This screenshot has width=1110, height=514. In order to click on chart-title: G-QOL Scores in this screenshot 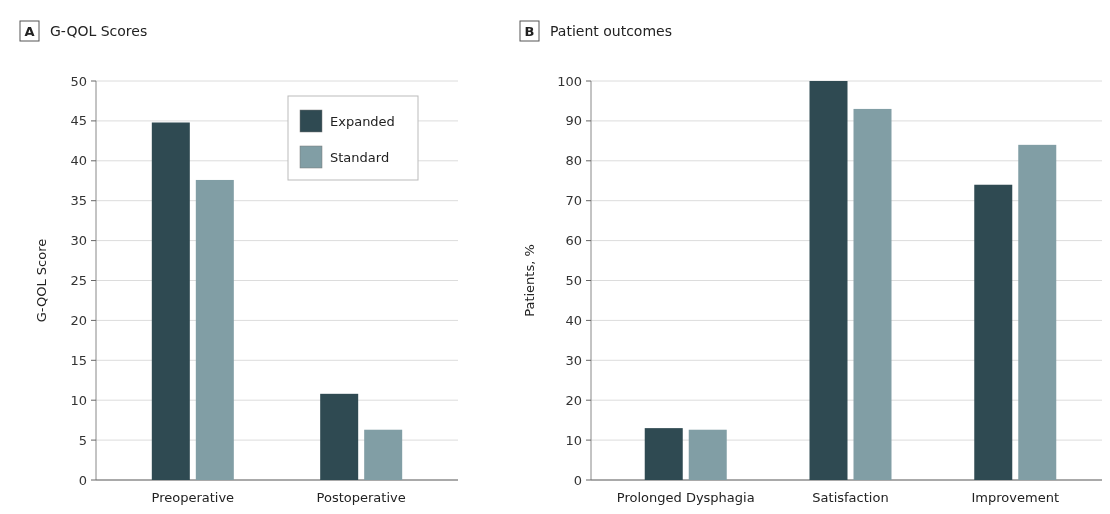, I will do `click(99, 31)`.